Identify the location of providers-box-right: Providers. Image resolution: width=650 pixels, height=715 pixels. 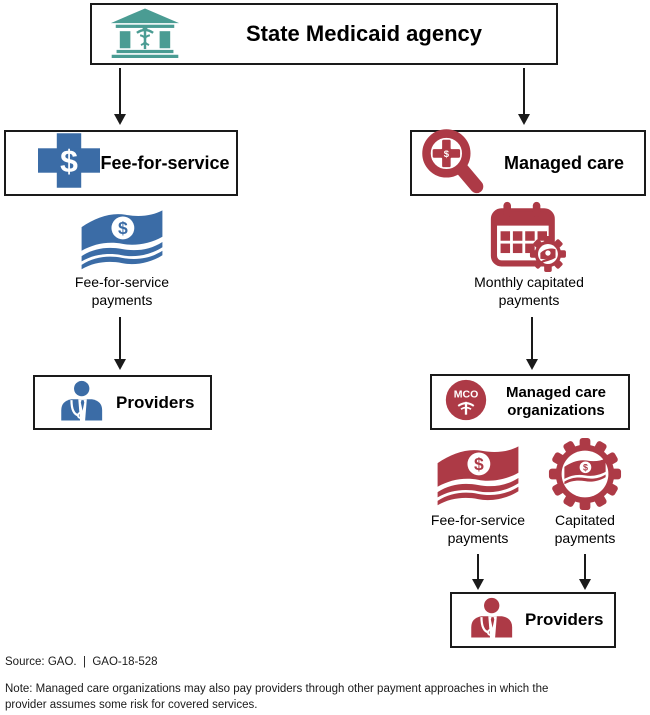
(533, 620).